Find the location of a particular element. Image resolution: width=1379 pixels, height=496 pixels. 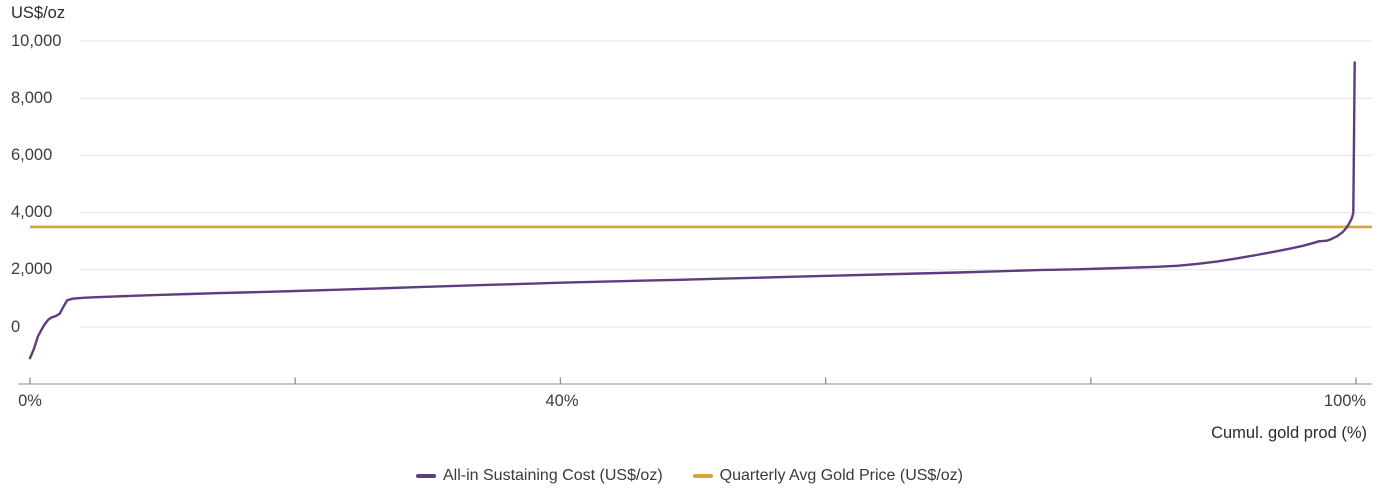

gold-price-legend-label: Quarterly Avg Gold Price (US$/oz) is located at coordinates (841, 475).